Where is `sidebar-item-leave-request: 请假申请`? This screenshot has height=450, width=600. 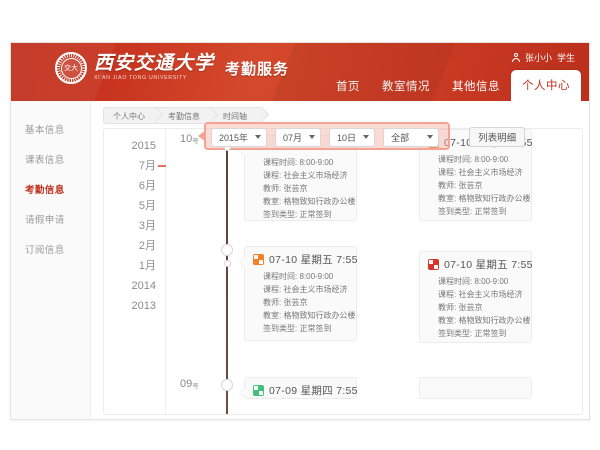
sidebar-item-leave-request: 请假申请 is located at coordinates (45, 220).